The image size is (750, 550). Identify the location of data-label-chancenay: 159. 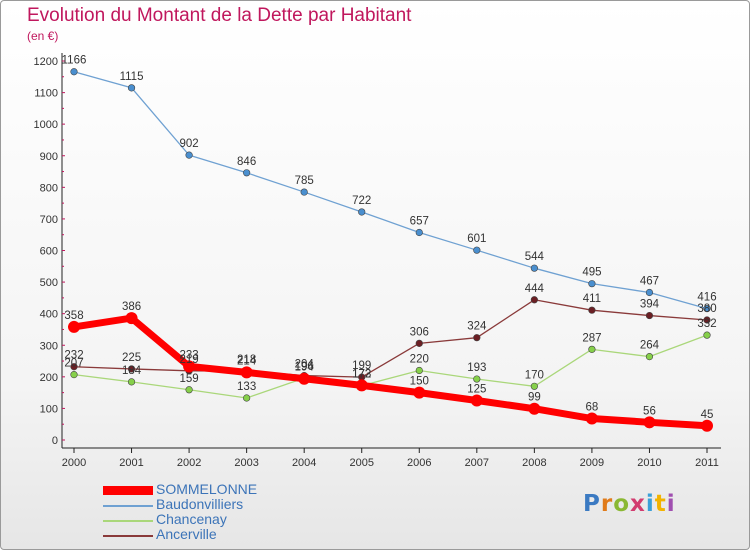
(188, 379).